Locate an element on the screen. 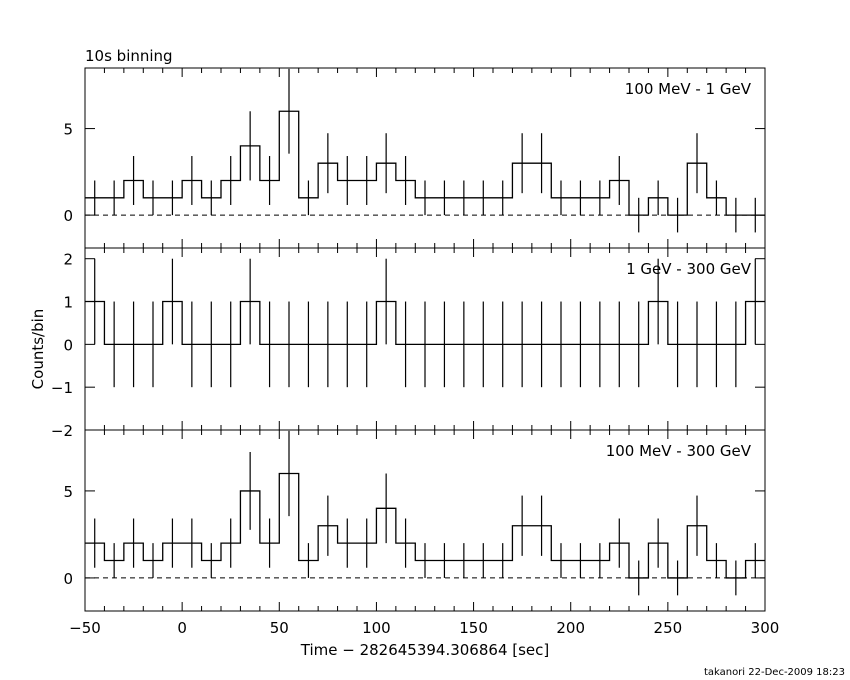 This screenshot has width=850, height=680. y-tick-label: −2 is located at coordinates (62, 431).